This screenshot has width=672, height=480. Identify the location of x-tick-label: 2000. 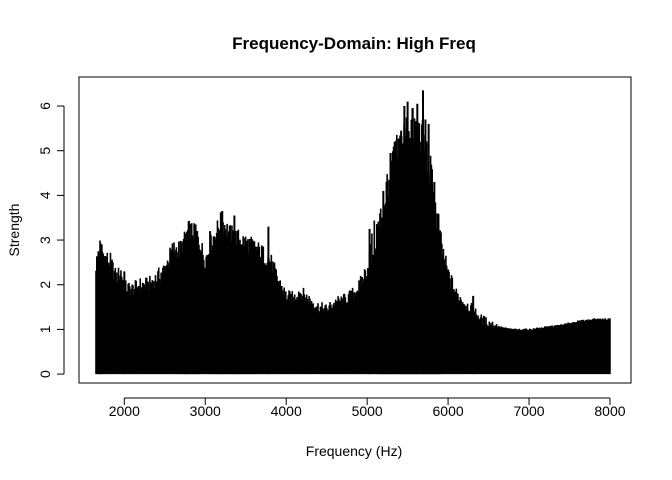
(124, 411).